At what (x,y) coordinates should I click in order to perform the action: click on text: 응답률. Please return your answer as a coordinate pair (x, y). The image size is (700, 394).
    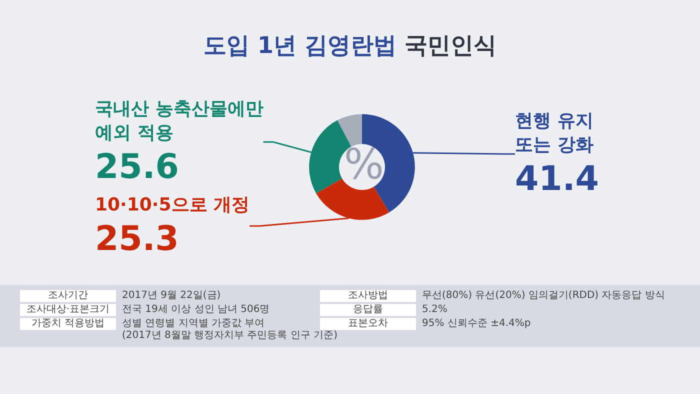
    Looking at the image, I should click on (368, 310).